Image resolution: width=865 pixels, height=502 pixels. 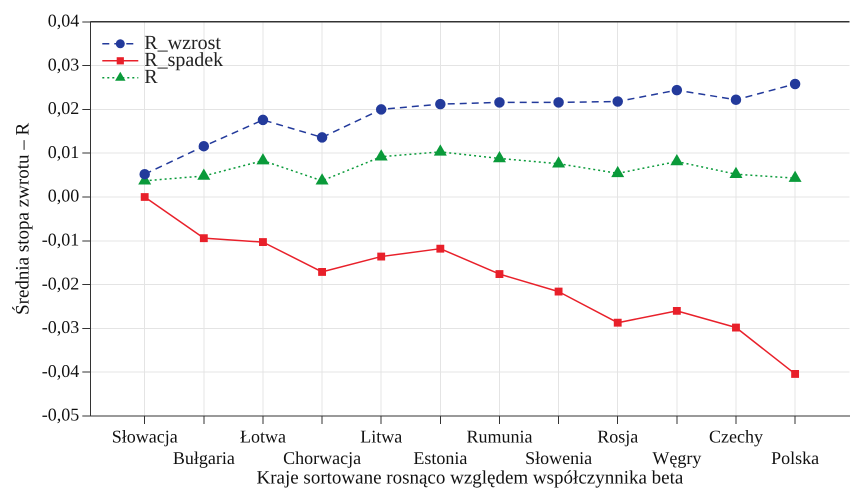 What do you see at coordinates (677, 458) in the screenshot?
I see `x-tick-label: Węgry` at bounding box center [677, 458].